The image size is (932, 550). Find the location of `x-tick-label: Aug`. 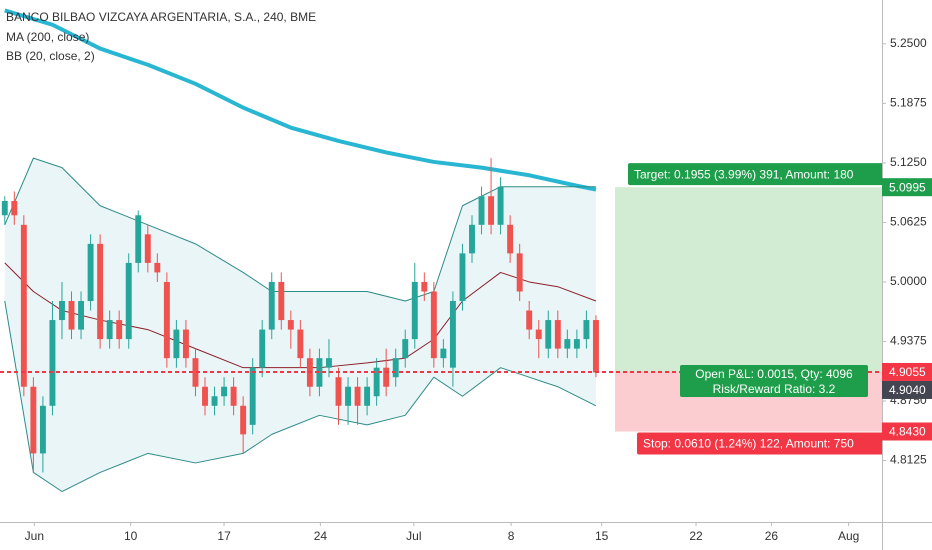

x-tick-label: Aug is located at coordinates (848, 536).